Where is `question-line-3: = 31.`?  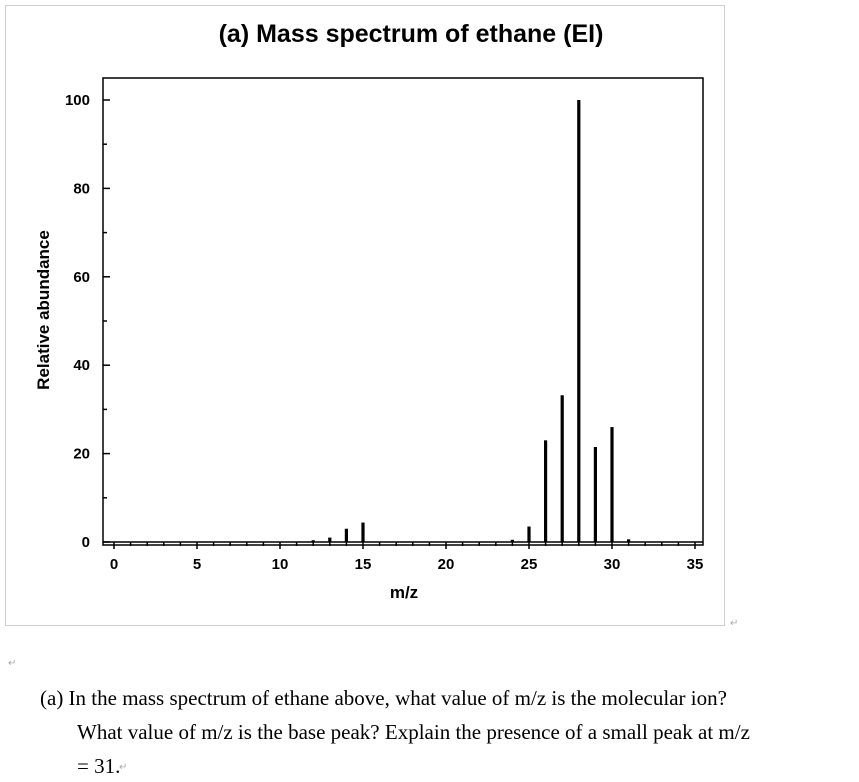
question-line-3: = 31. is located at coordinates (99, 766).